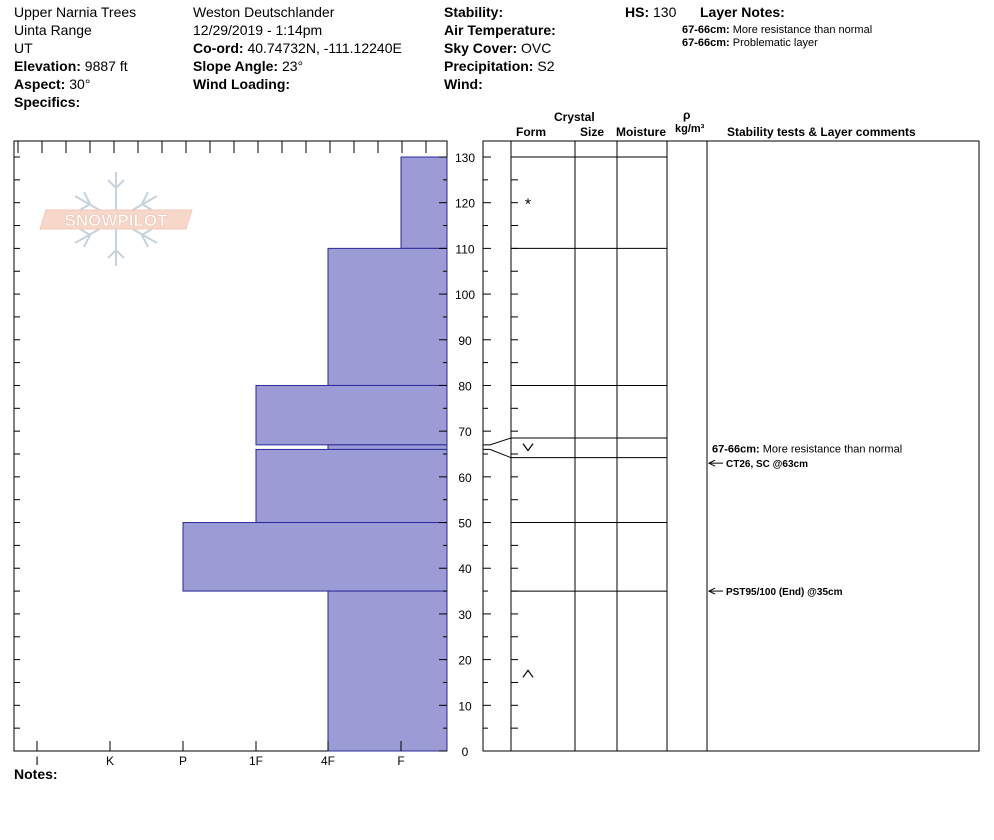 This screenshot has width=994, height=840. Describe the element at coordinates (465, 204) in the screenshot. I see `y-tick-label-120: 120` at that location.